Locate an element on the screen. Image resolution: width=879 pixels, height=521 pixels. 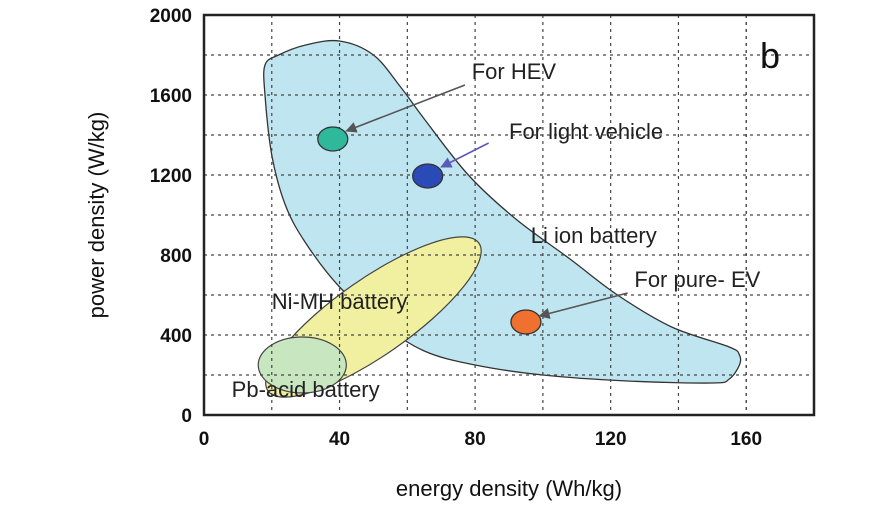
point-for-pure-ev is located at coordinates (526, 322).